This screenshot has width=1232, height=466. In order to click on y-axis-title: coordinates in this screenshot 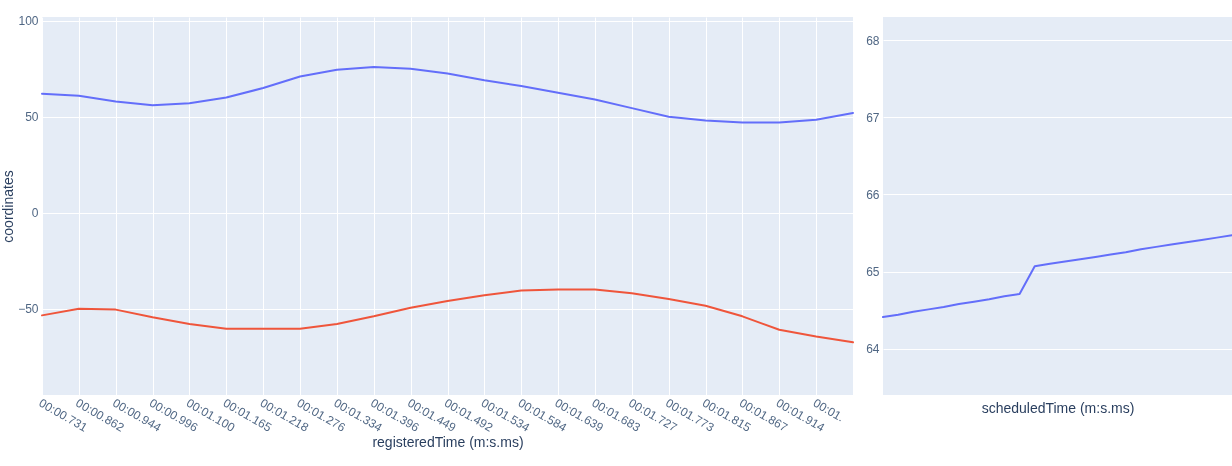, I will do `click(8, 206)`.